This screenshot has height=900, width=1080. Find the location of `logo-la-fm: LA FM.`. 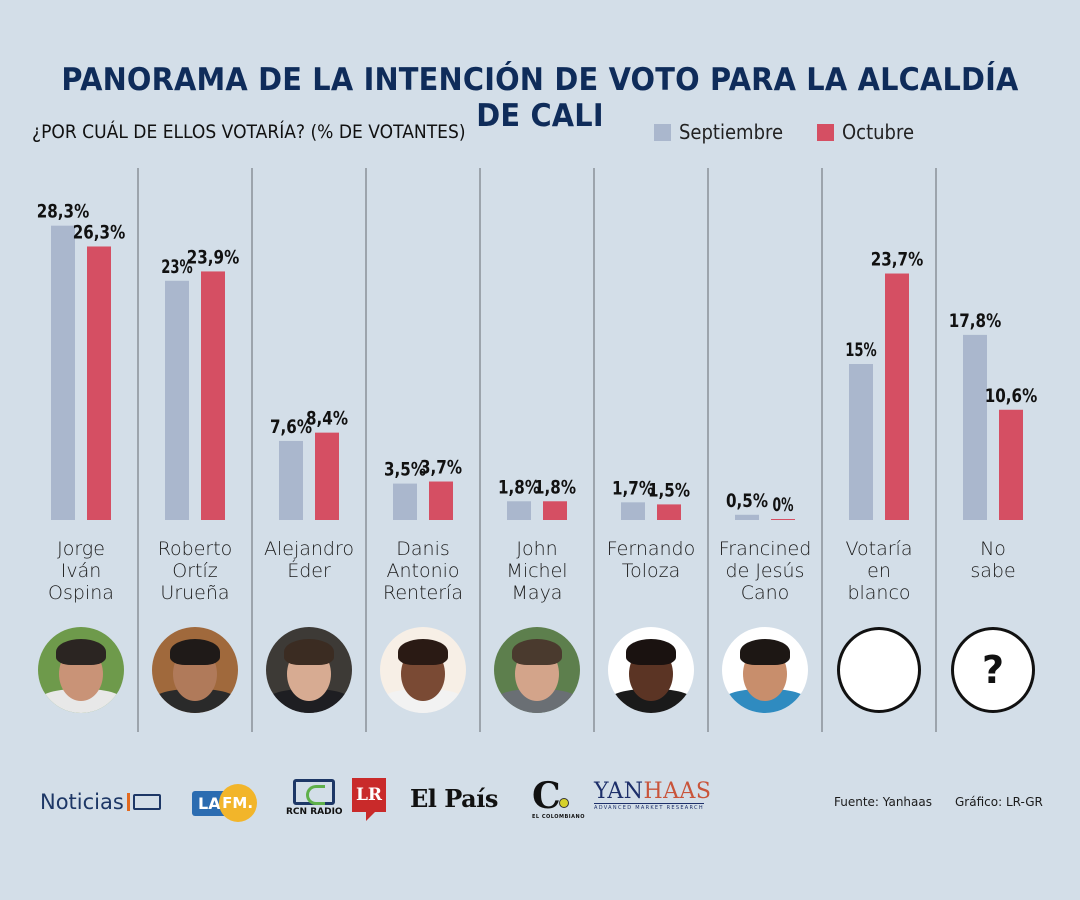

logo-la-fm: LA FM. is located at coordinates (224, 803).